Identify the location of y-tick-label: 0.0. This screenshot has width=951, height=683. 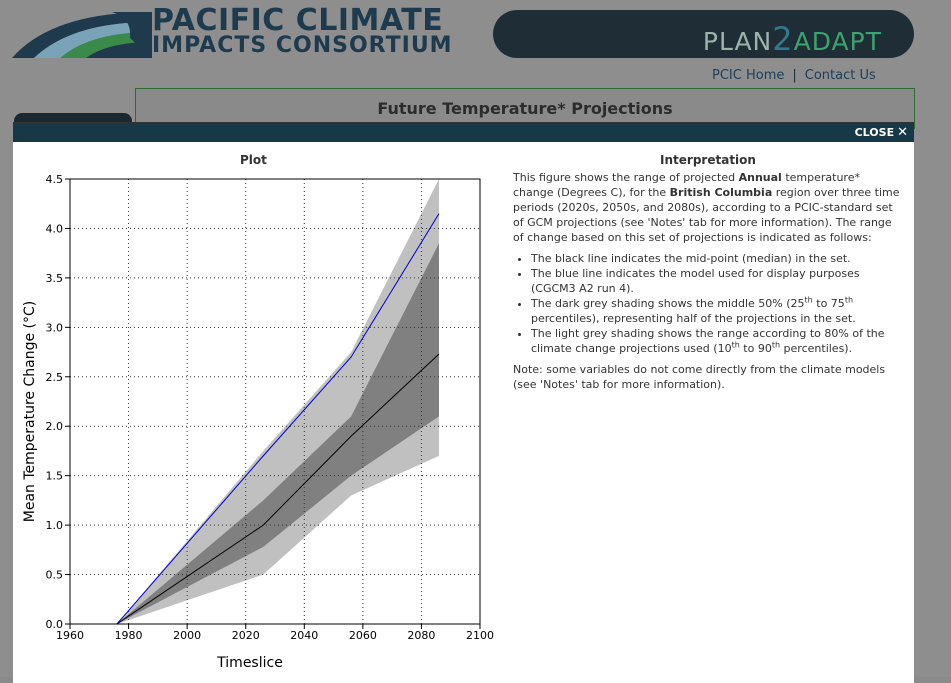
(55, 624).